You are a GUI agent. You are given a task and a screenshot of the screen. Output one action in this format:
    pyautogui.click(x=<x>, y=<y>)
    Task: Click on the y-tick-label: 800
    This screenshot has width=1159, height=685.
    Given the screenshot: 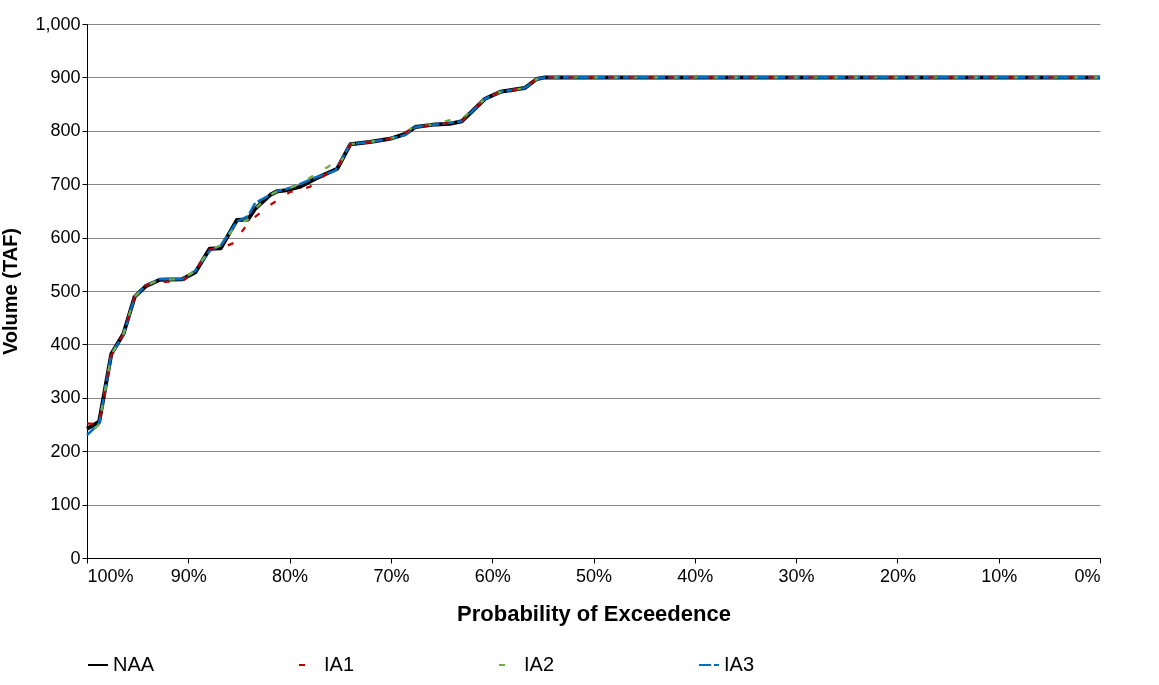 What is the action you would take?
    pyautogui.click(x=65, y=130)
    